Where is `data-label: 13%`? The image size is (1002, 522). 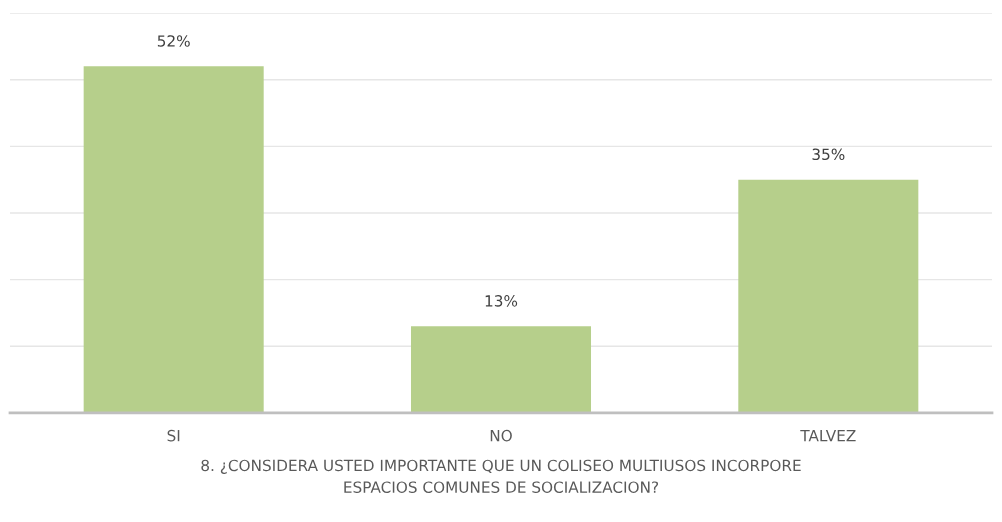 data-label: 13% is located at coordinates (501, 301).